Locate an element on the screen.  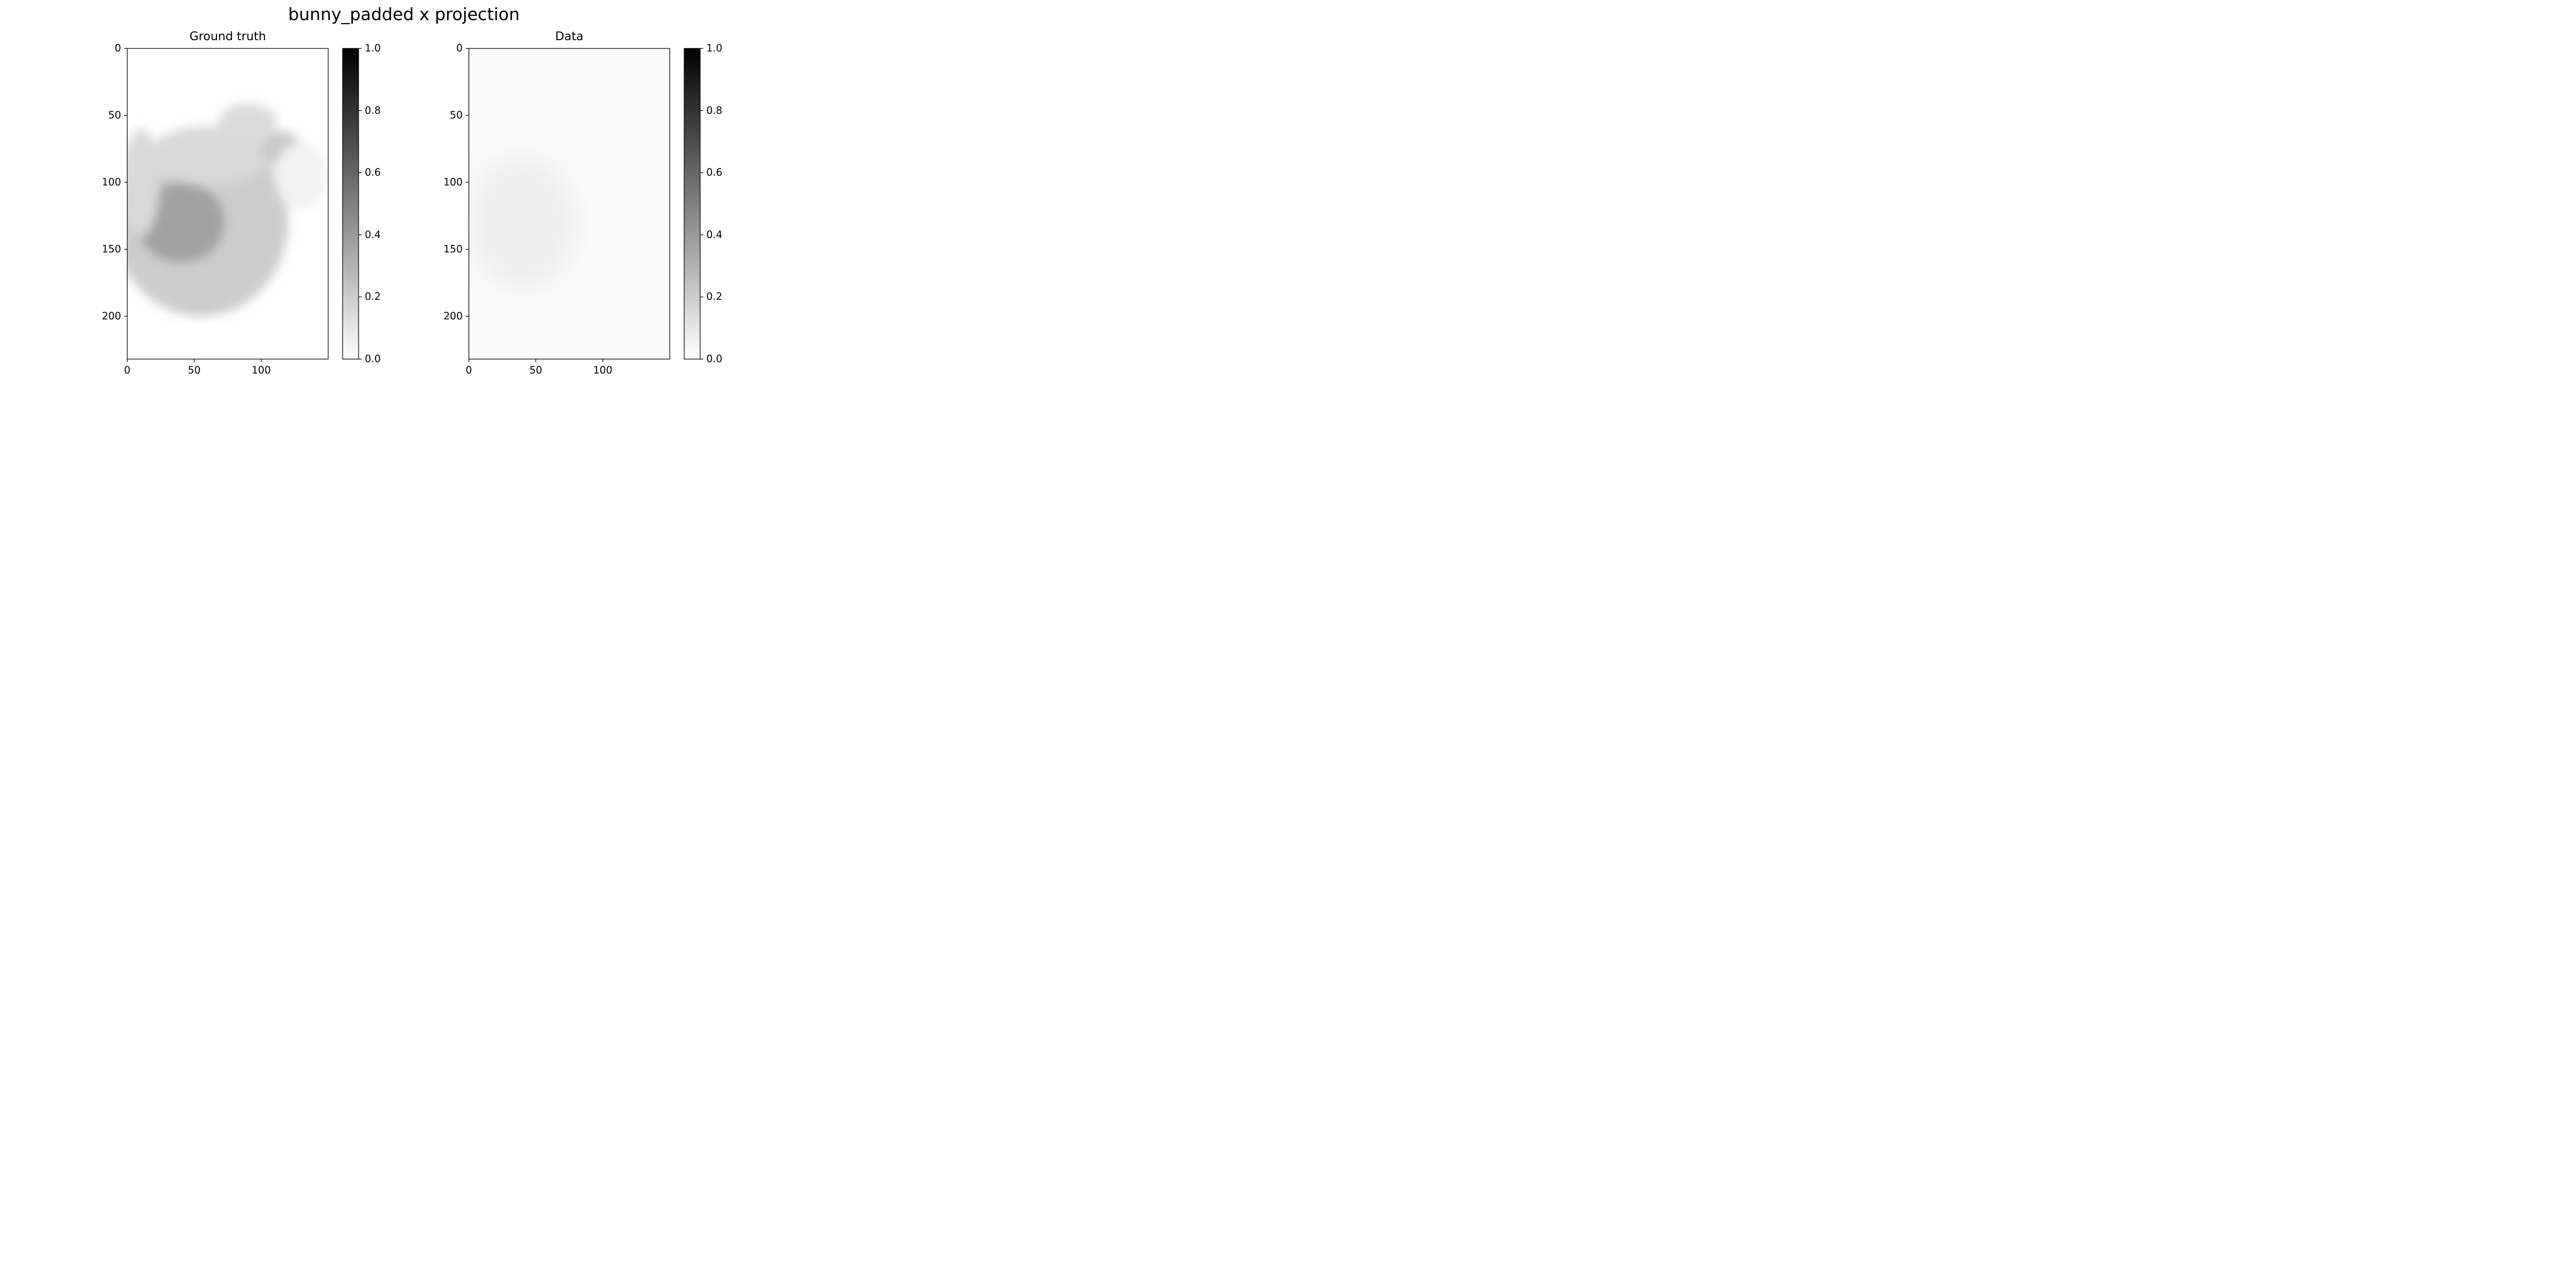
figure-canvas is located at coordinates (414, 205).